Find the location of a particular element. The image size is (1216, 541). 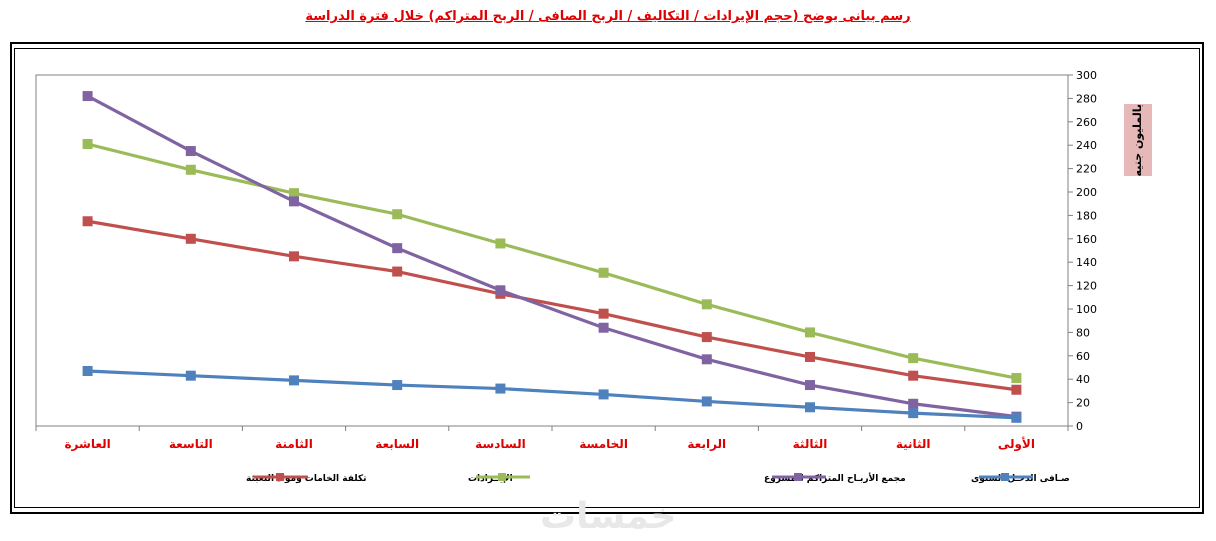

x-category-label: الثامنة is located at coordinates (294, 444).